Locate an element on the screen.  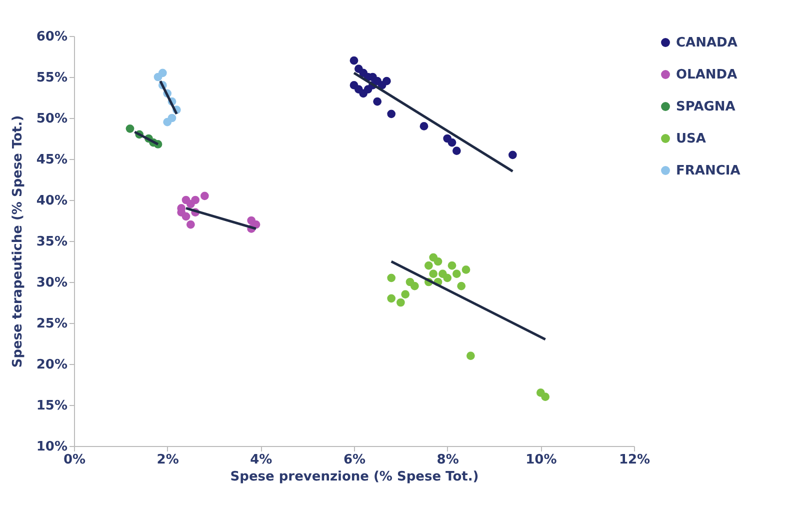
x-tick-label: 4% is located at coordinates (261, 460).